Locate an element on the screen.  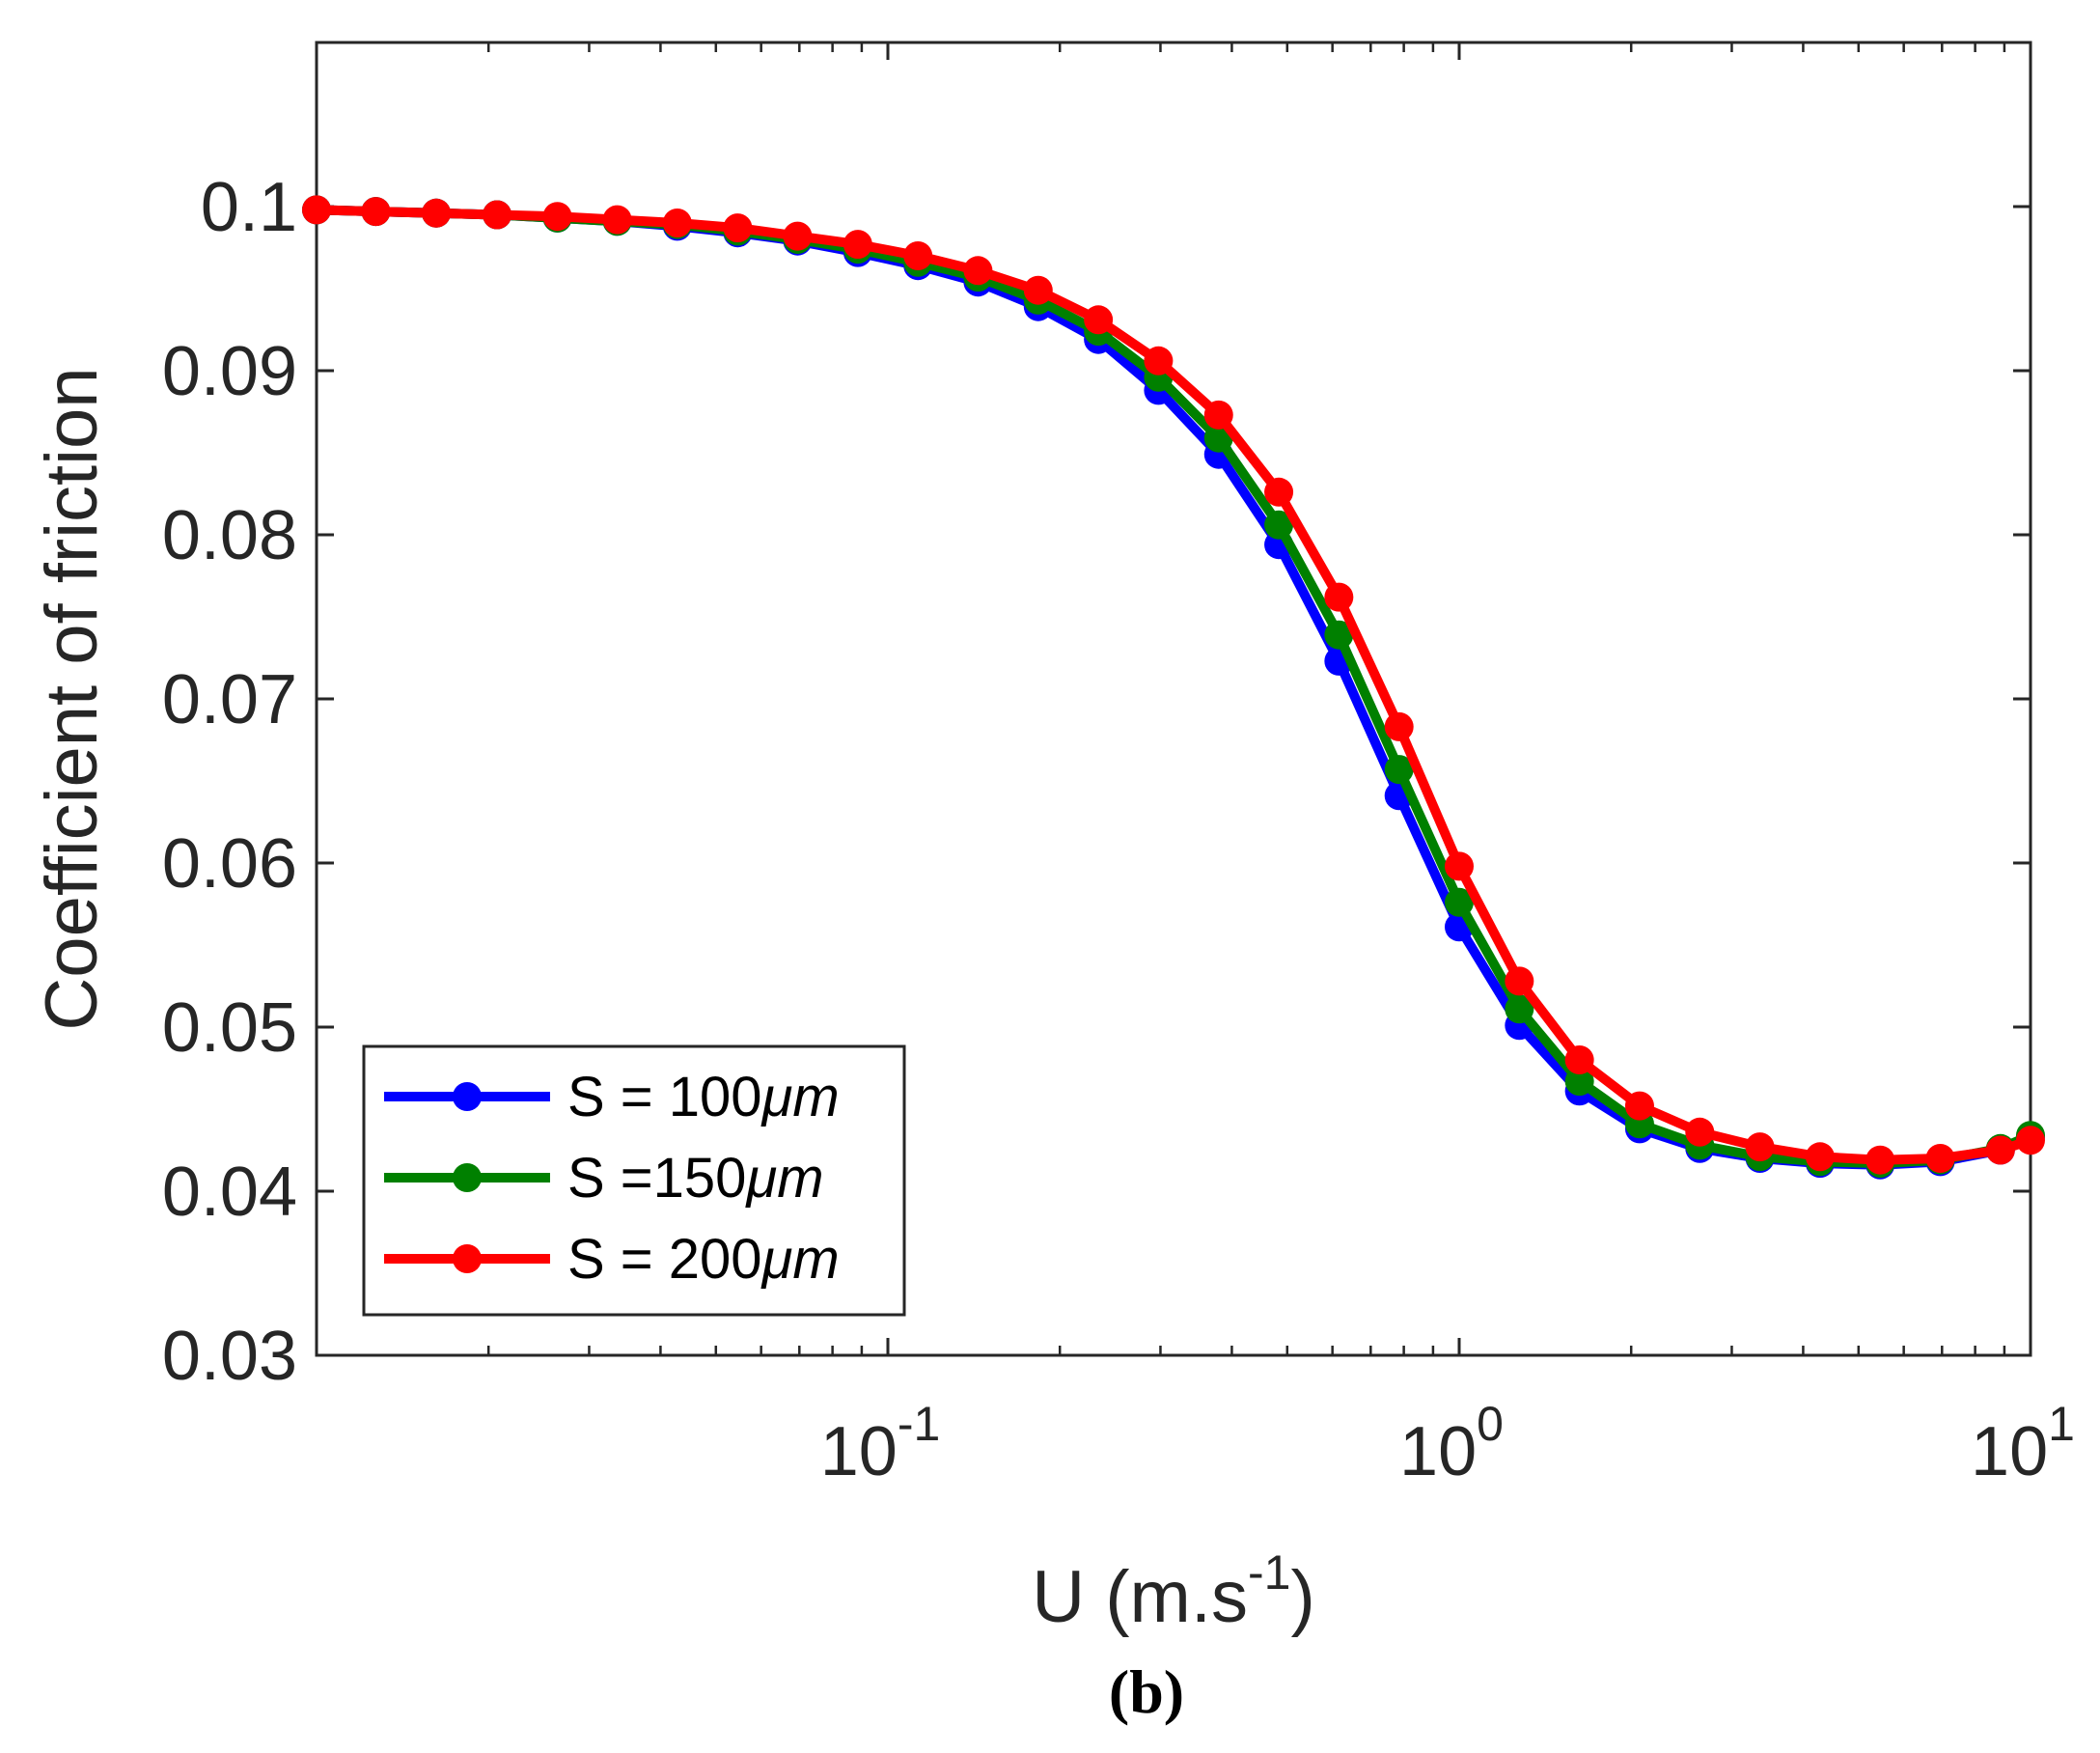
y-tick-label: 0.1 is located at coordinates (249, 207).